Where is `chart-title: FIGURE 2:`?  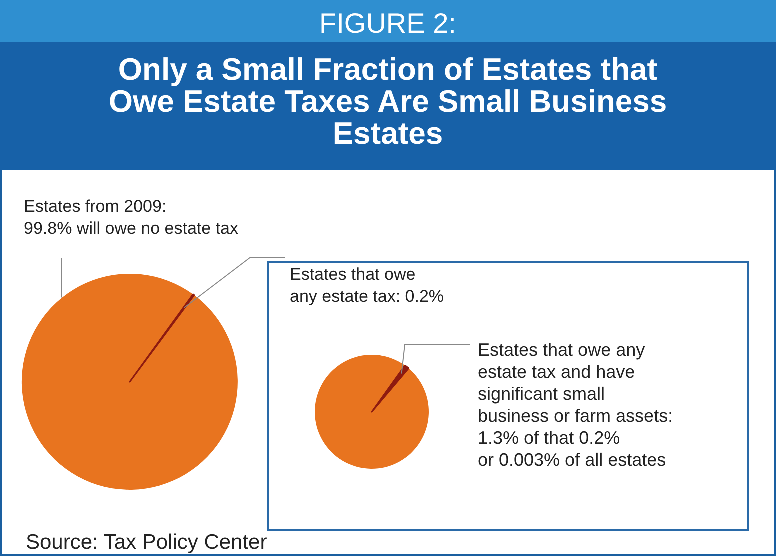
chart-title: FIGURE 2: is located at coordinates (388, 23).